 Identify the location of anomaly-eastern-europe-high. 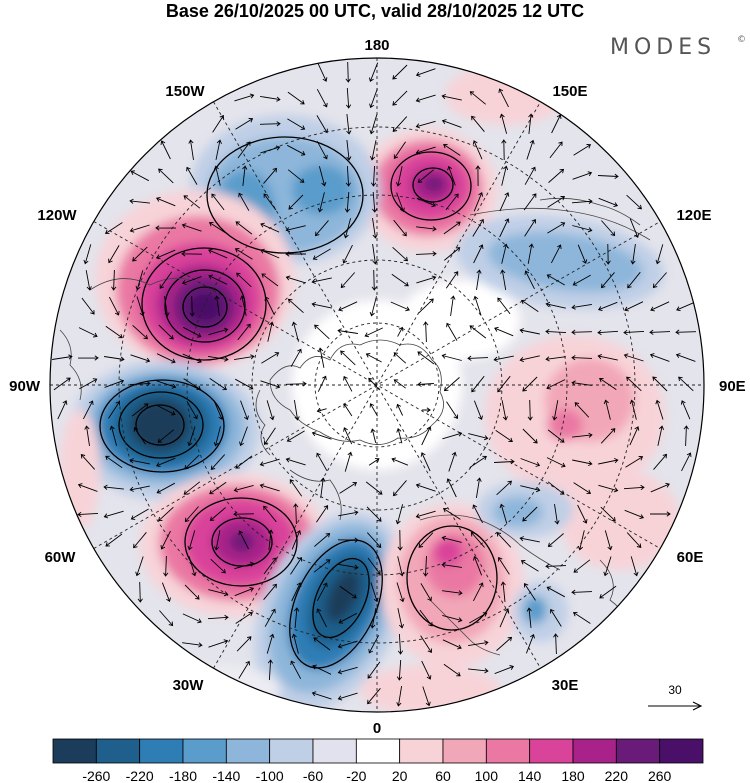
(452, 585).